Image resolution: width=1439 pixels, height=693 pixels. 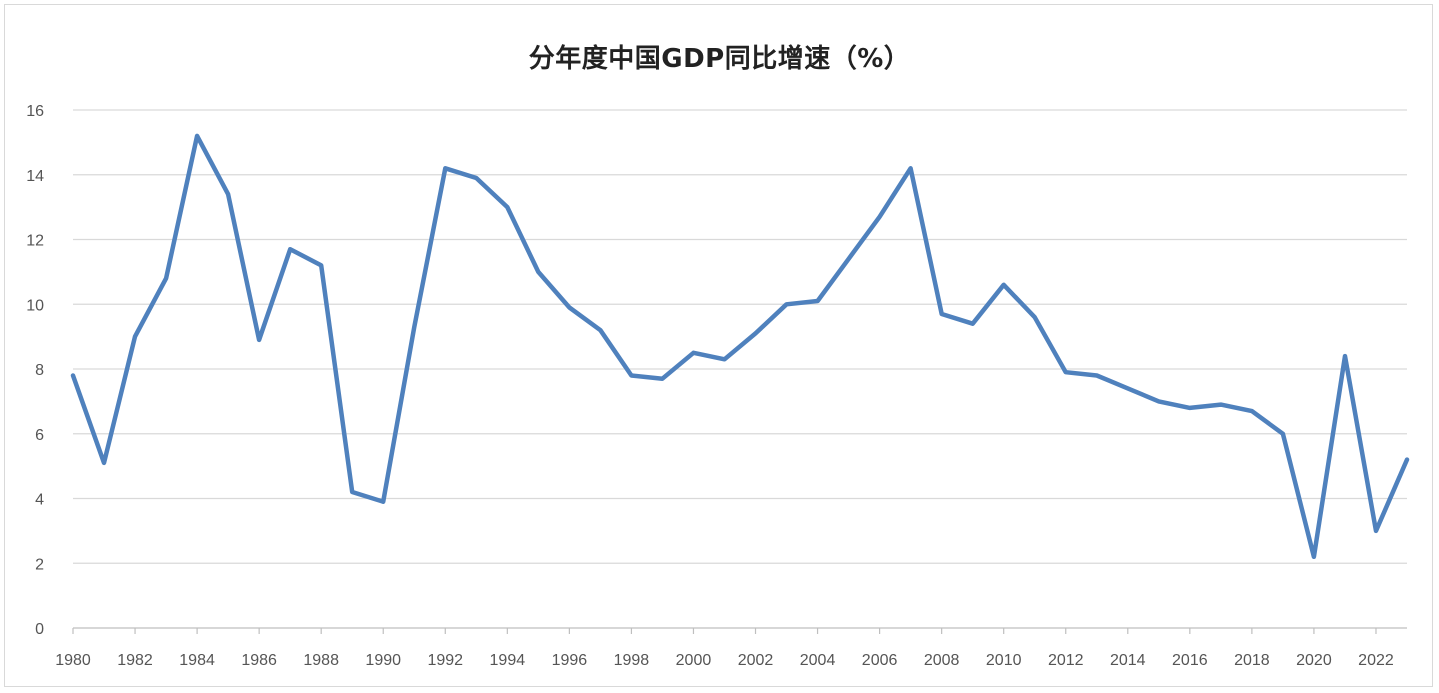 I want to click on y-axis-labels: 0 2 4 6 8 10 12 14 16, so click(x=35, y=370).